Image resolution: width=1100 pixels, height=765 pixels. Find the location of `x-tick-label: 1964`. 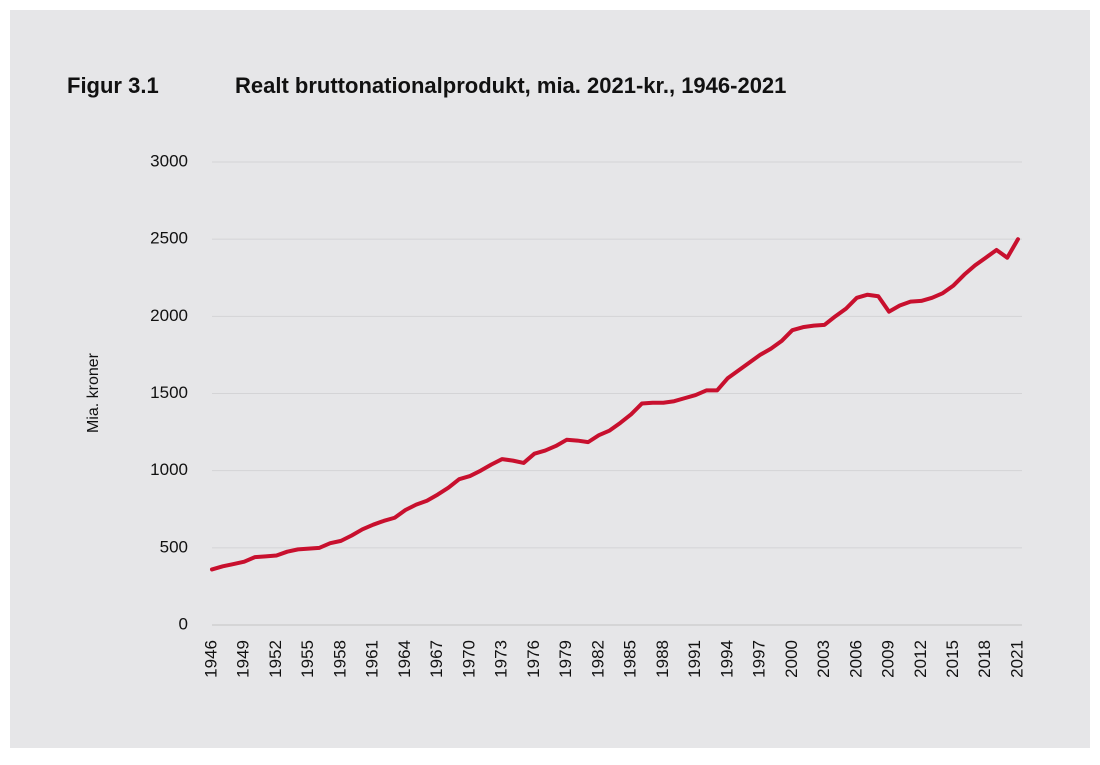

x-tick-label: 1964 is located at coordinates (404, 659).